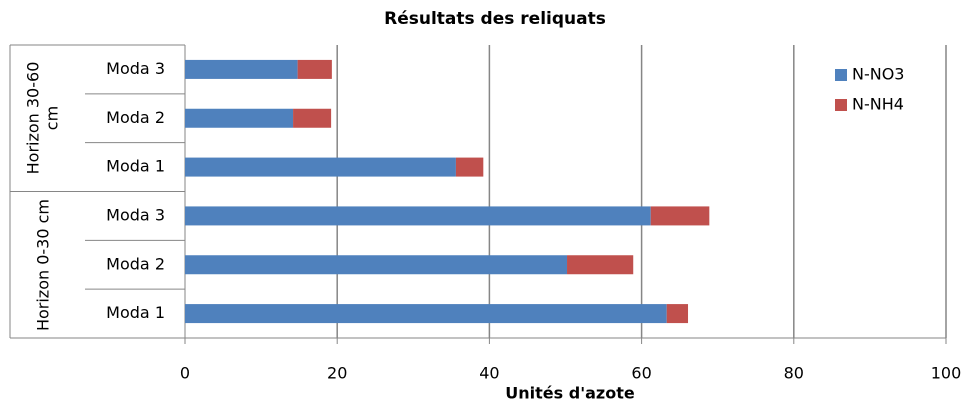 This screenshot has width=974, height=403. Describe the element at coordinates (794, 373) in the screenshot. I see `x-tick-label: 80` at that location.